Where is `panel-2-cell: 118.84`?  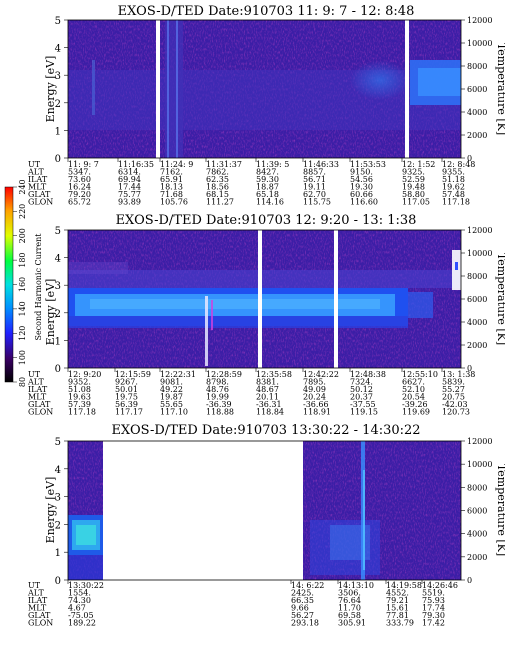 panel-2-cell: 118.84 is located at coordinates (270, 412).